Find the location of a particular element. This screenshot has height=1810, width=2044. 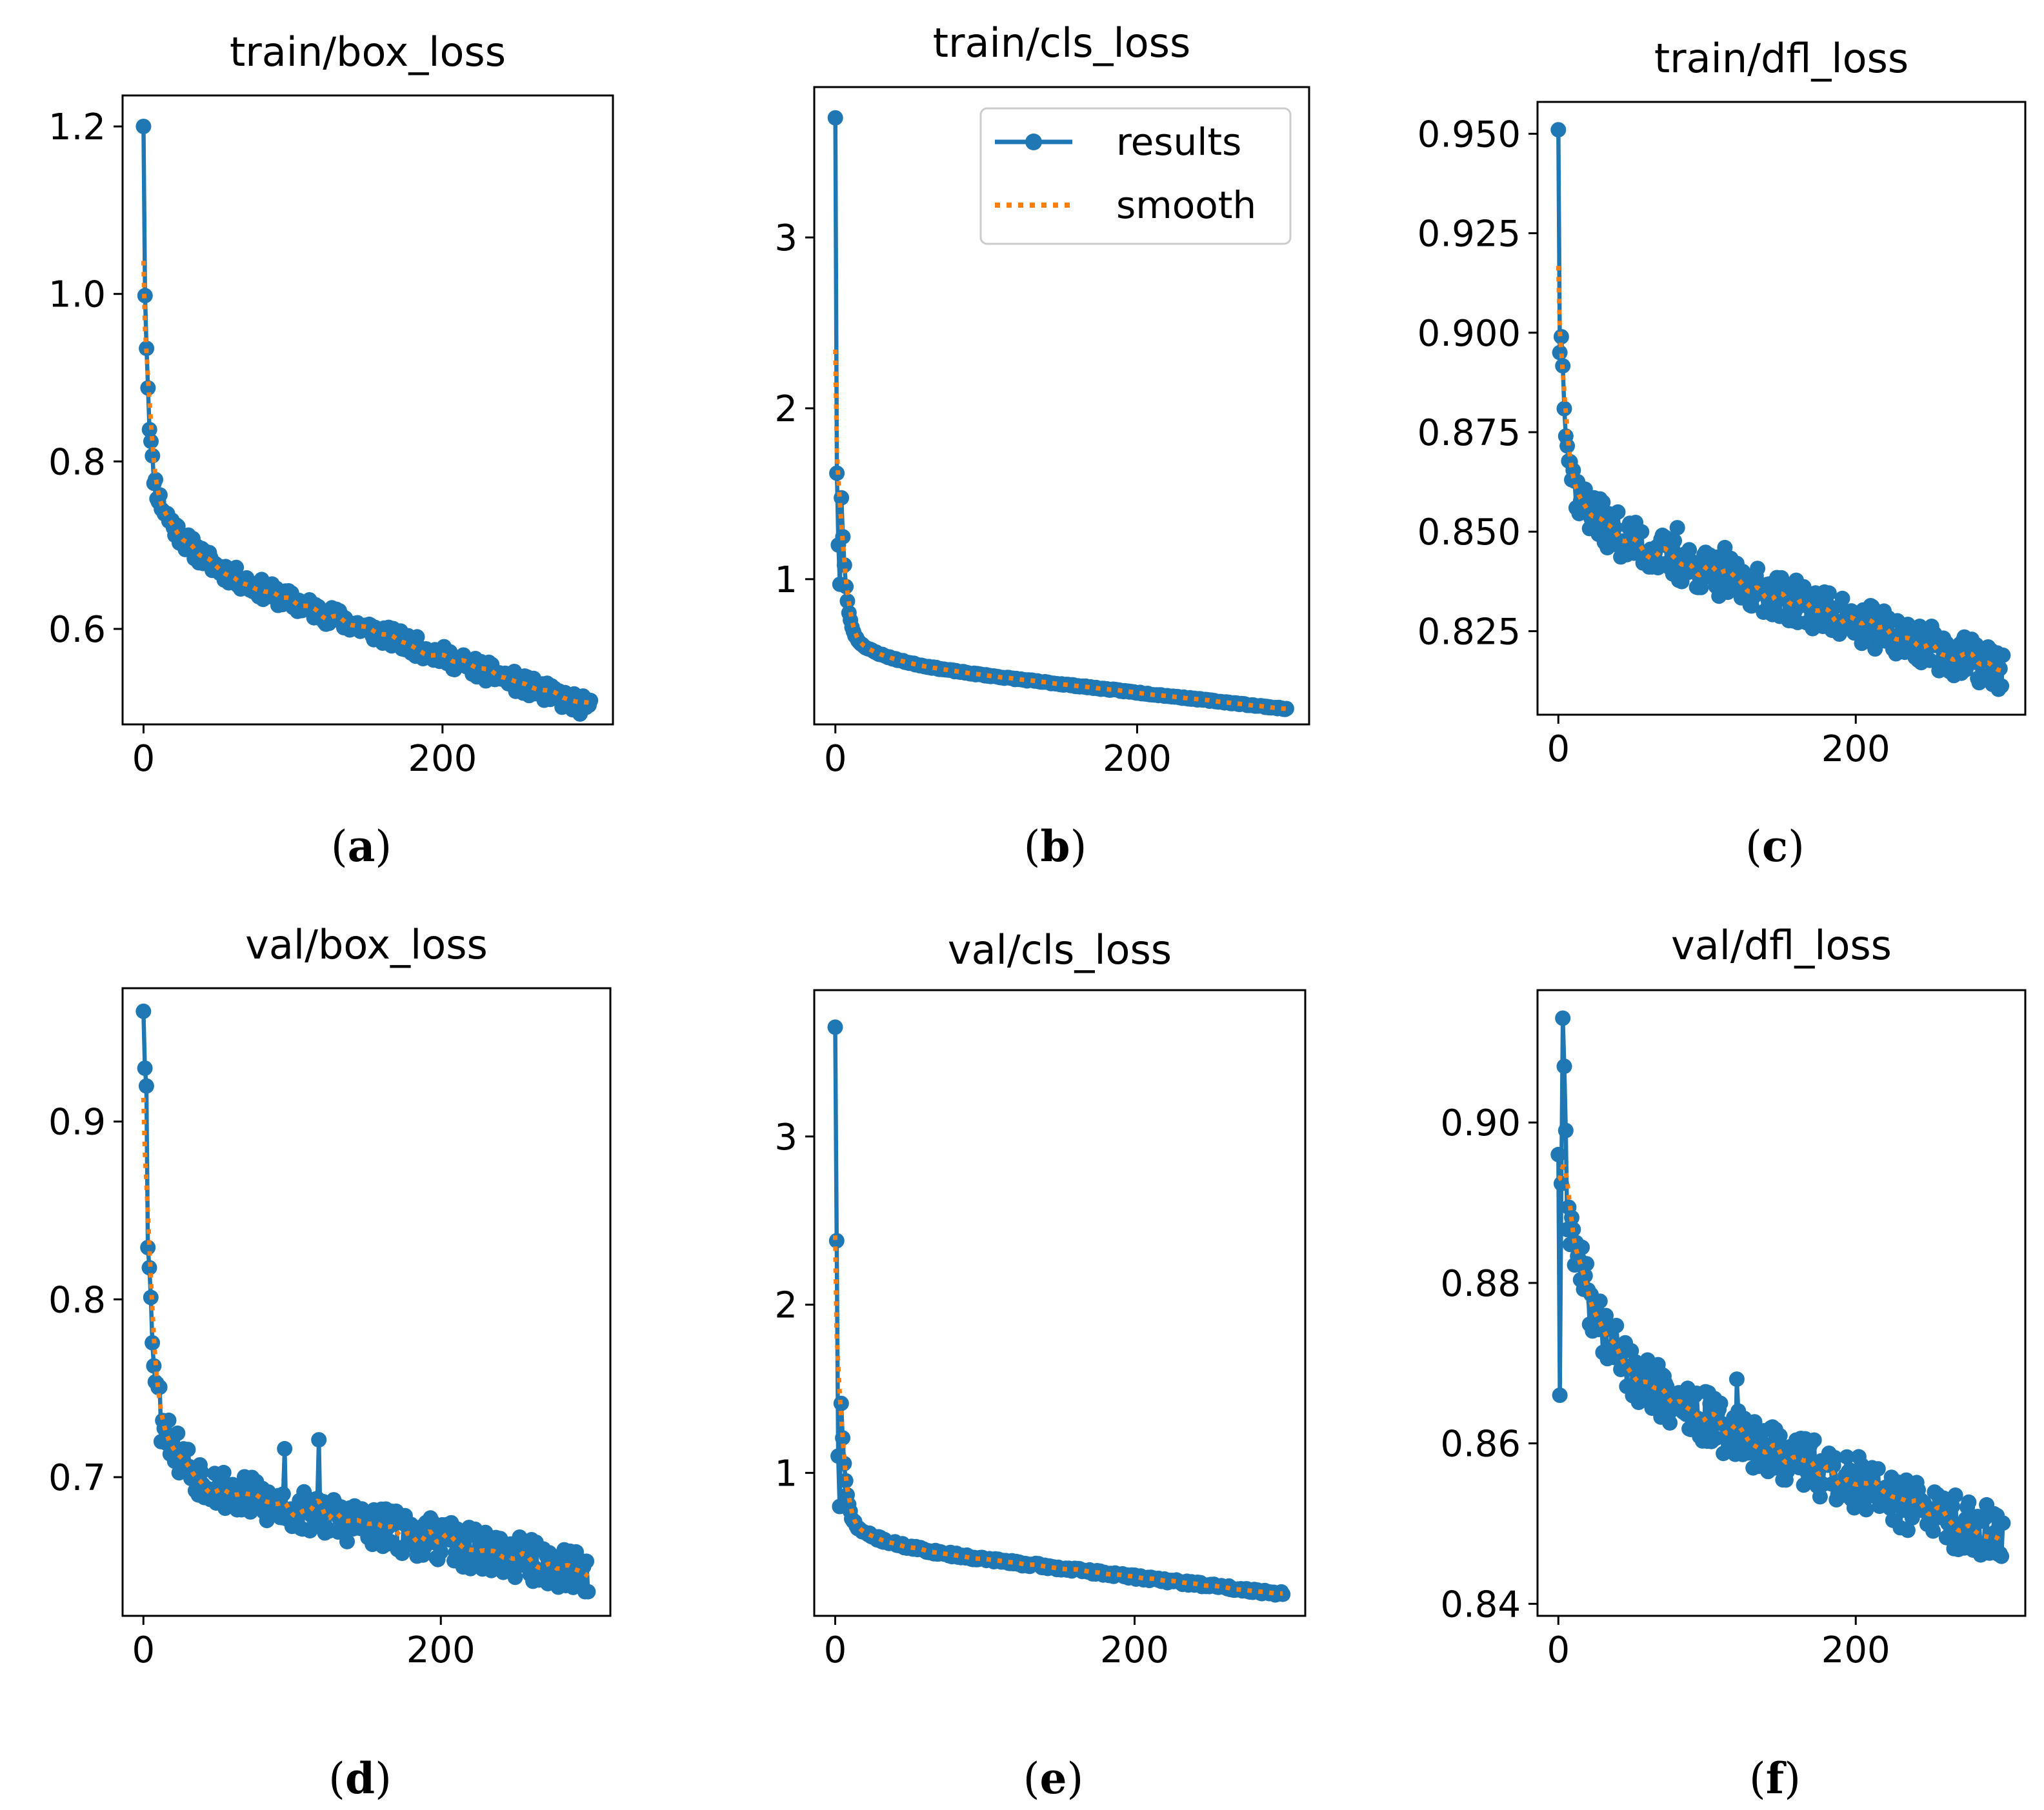

y-tick-label: 0.9 is located at coordinates (77, 1123).